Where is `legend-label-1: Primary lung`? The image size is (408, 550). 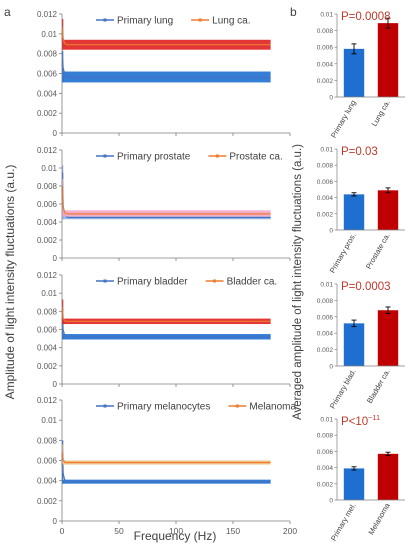
legend-label-1: Primary lung is located at coordinates (145, 21).